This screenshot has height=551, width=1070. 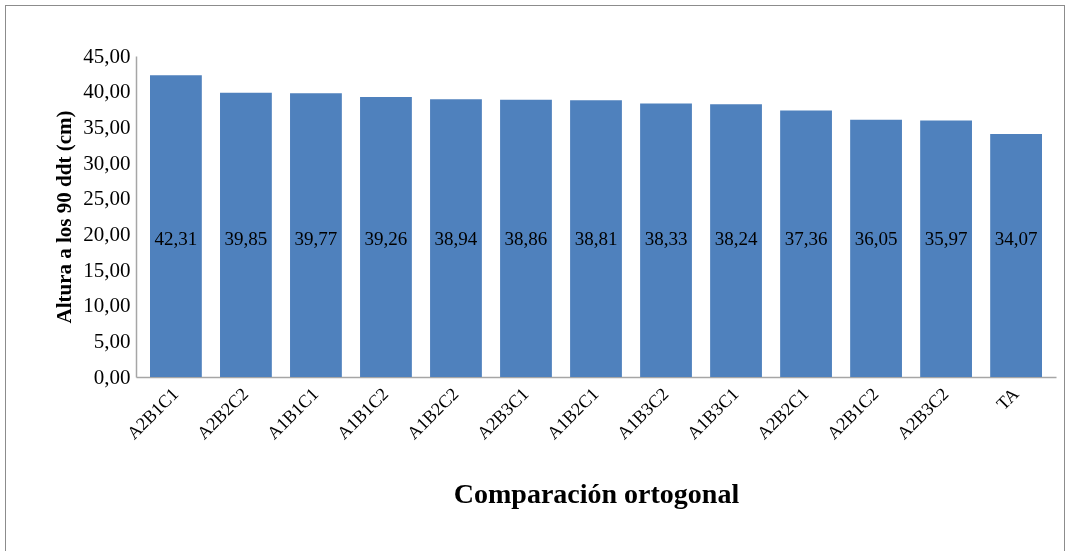 What do you see at coordinates (946, 238) in the screenshot?
I see `data-label: 35,97` at bounding box center [946, 238].